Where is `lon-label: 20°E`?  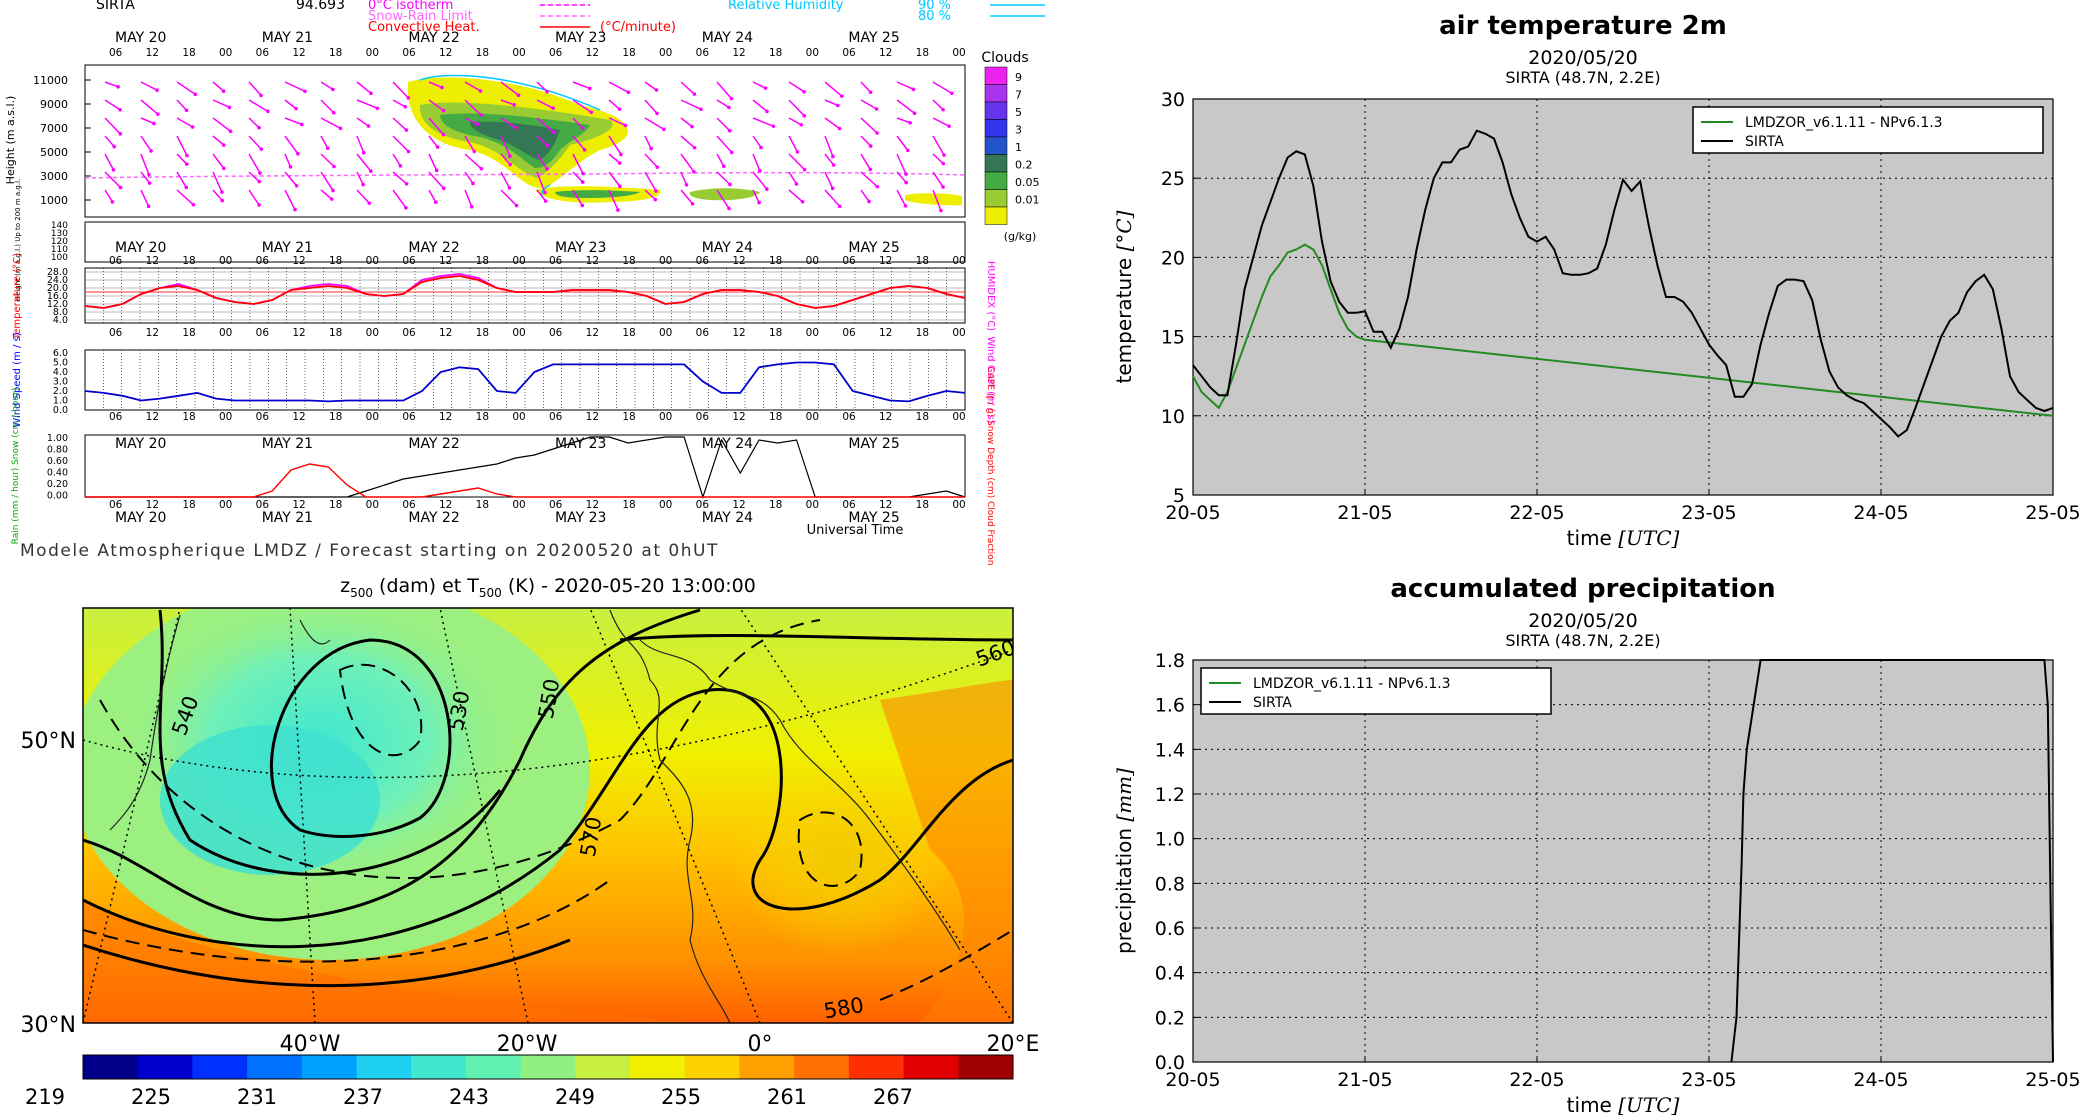 lon-label: 20°E is located at coordinates (1013, 1044).